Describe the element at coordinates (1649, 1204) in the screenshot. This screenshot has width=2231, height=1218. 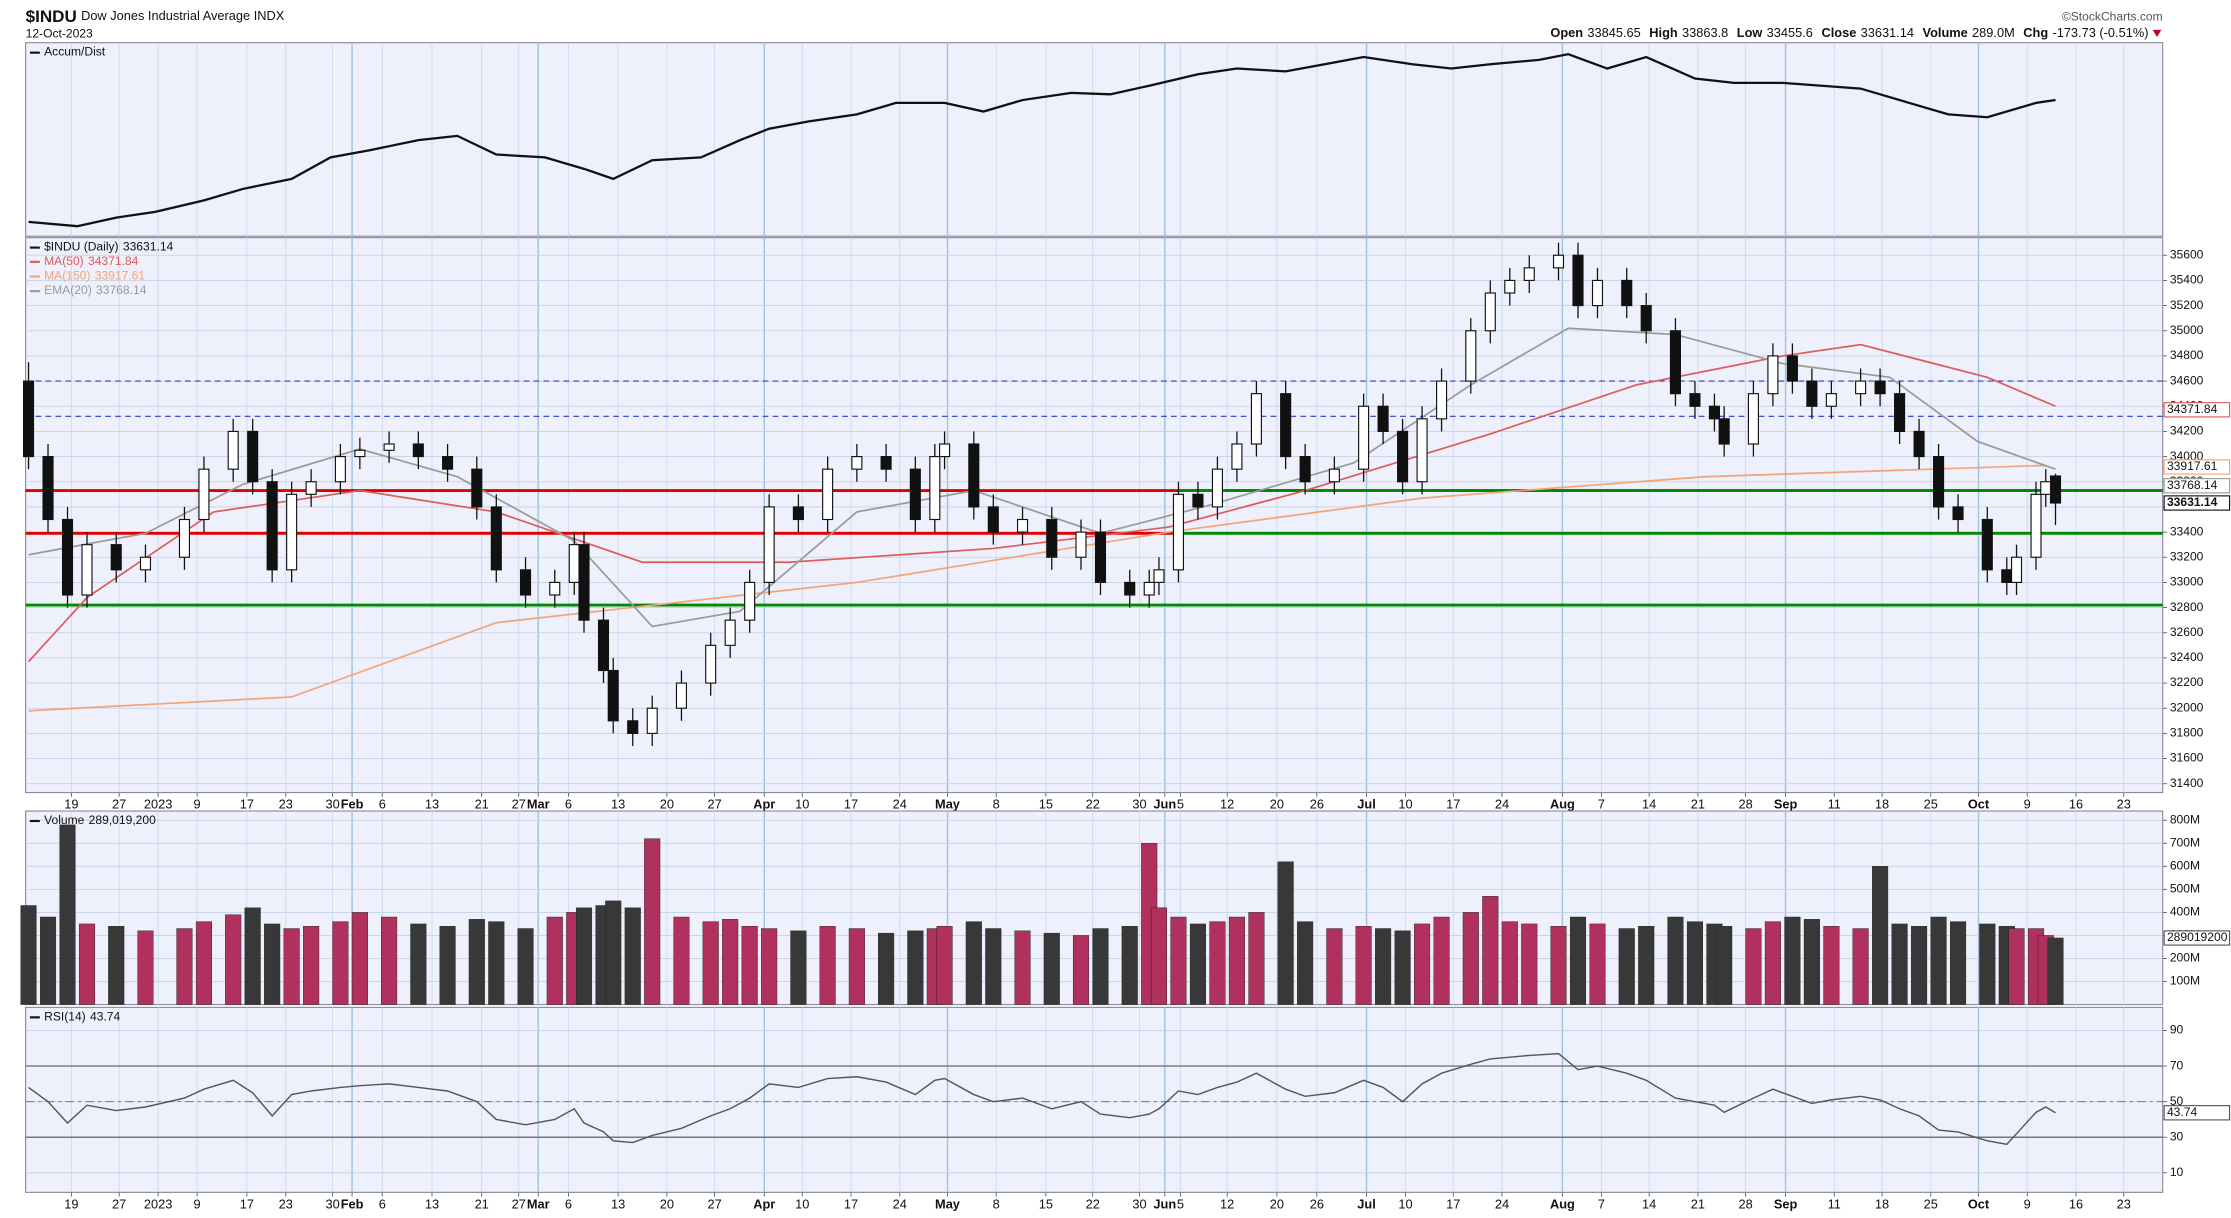
I see `x-tick-label: 14` at that location.